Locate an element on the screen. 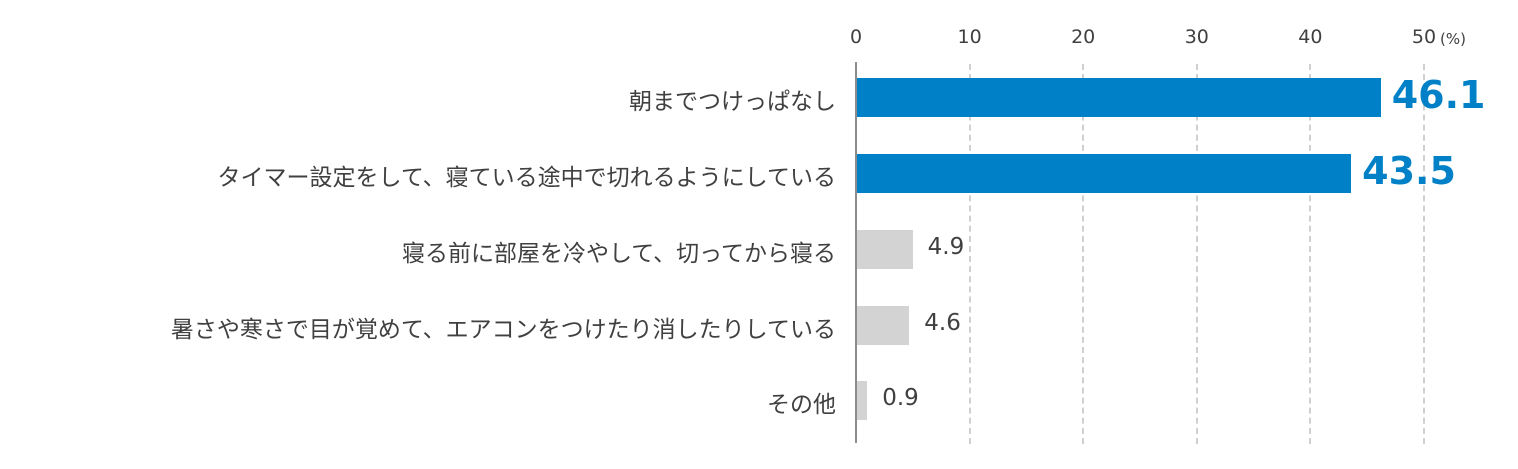 The image size is (1518, 469). x-tick-label: 30 is located at coordinates (1196, 37).